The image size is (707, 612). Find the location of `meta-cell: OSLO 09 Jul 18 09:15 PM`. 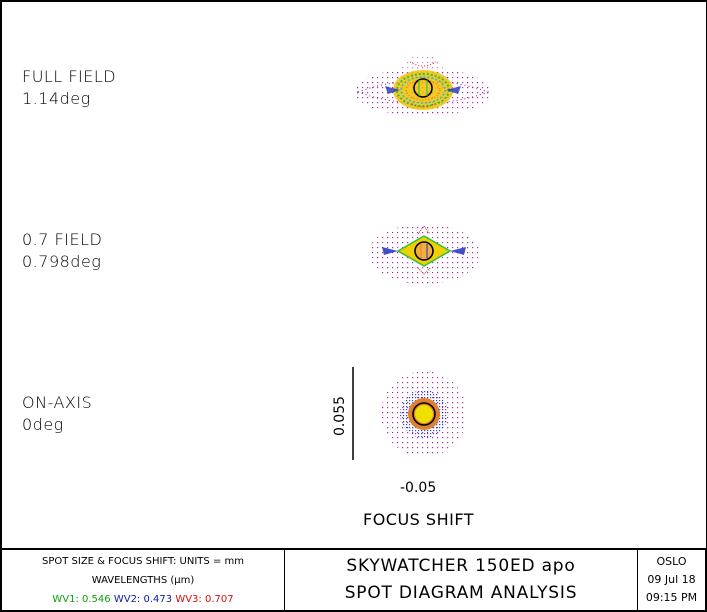

meta-cell: OSLO 09 Jul 18 09:15 PM is located at coordinates (671, 580).